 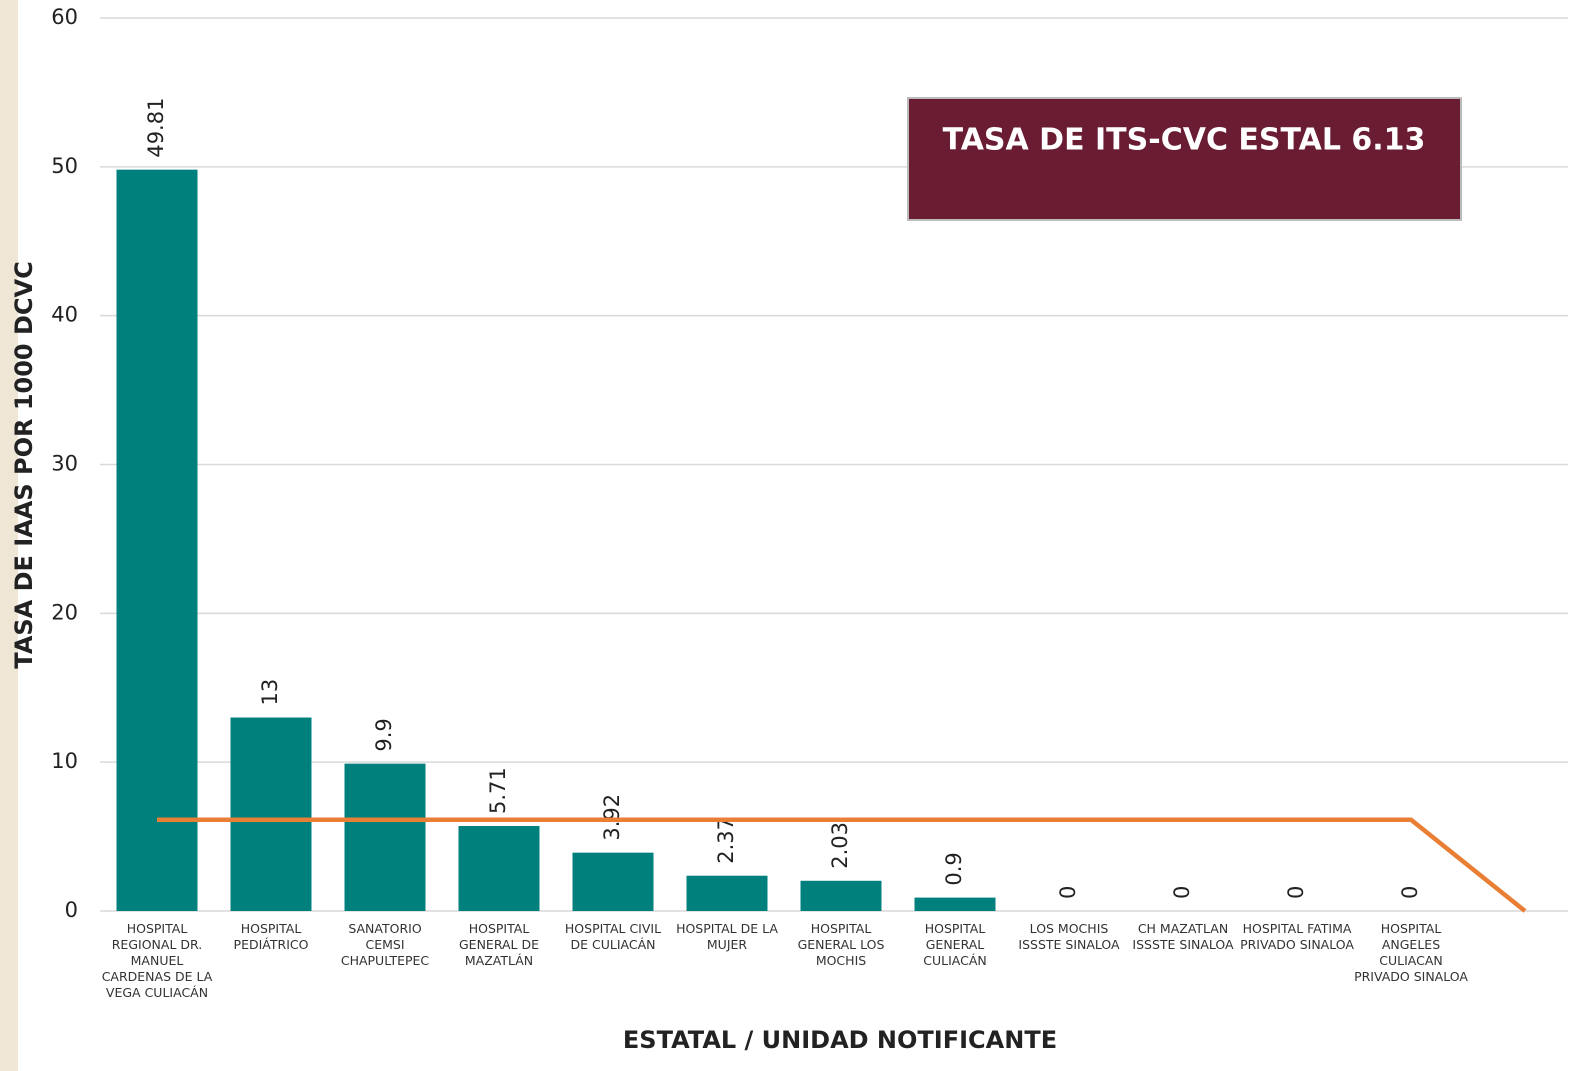 I want to click on side-strip, so click(x=9, y=535).